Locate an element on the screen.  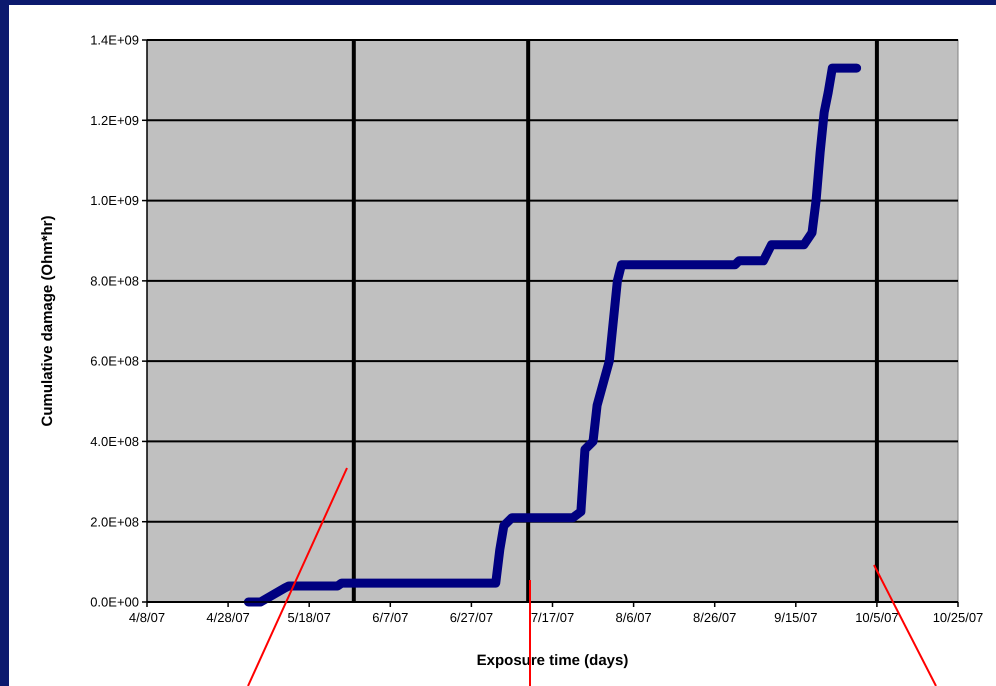
y-tick-label: 2.0E+08 is located at coordinates (114, 522).